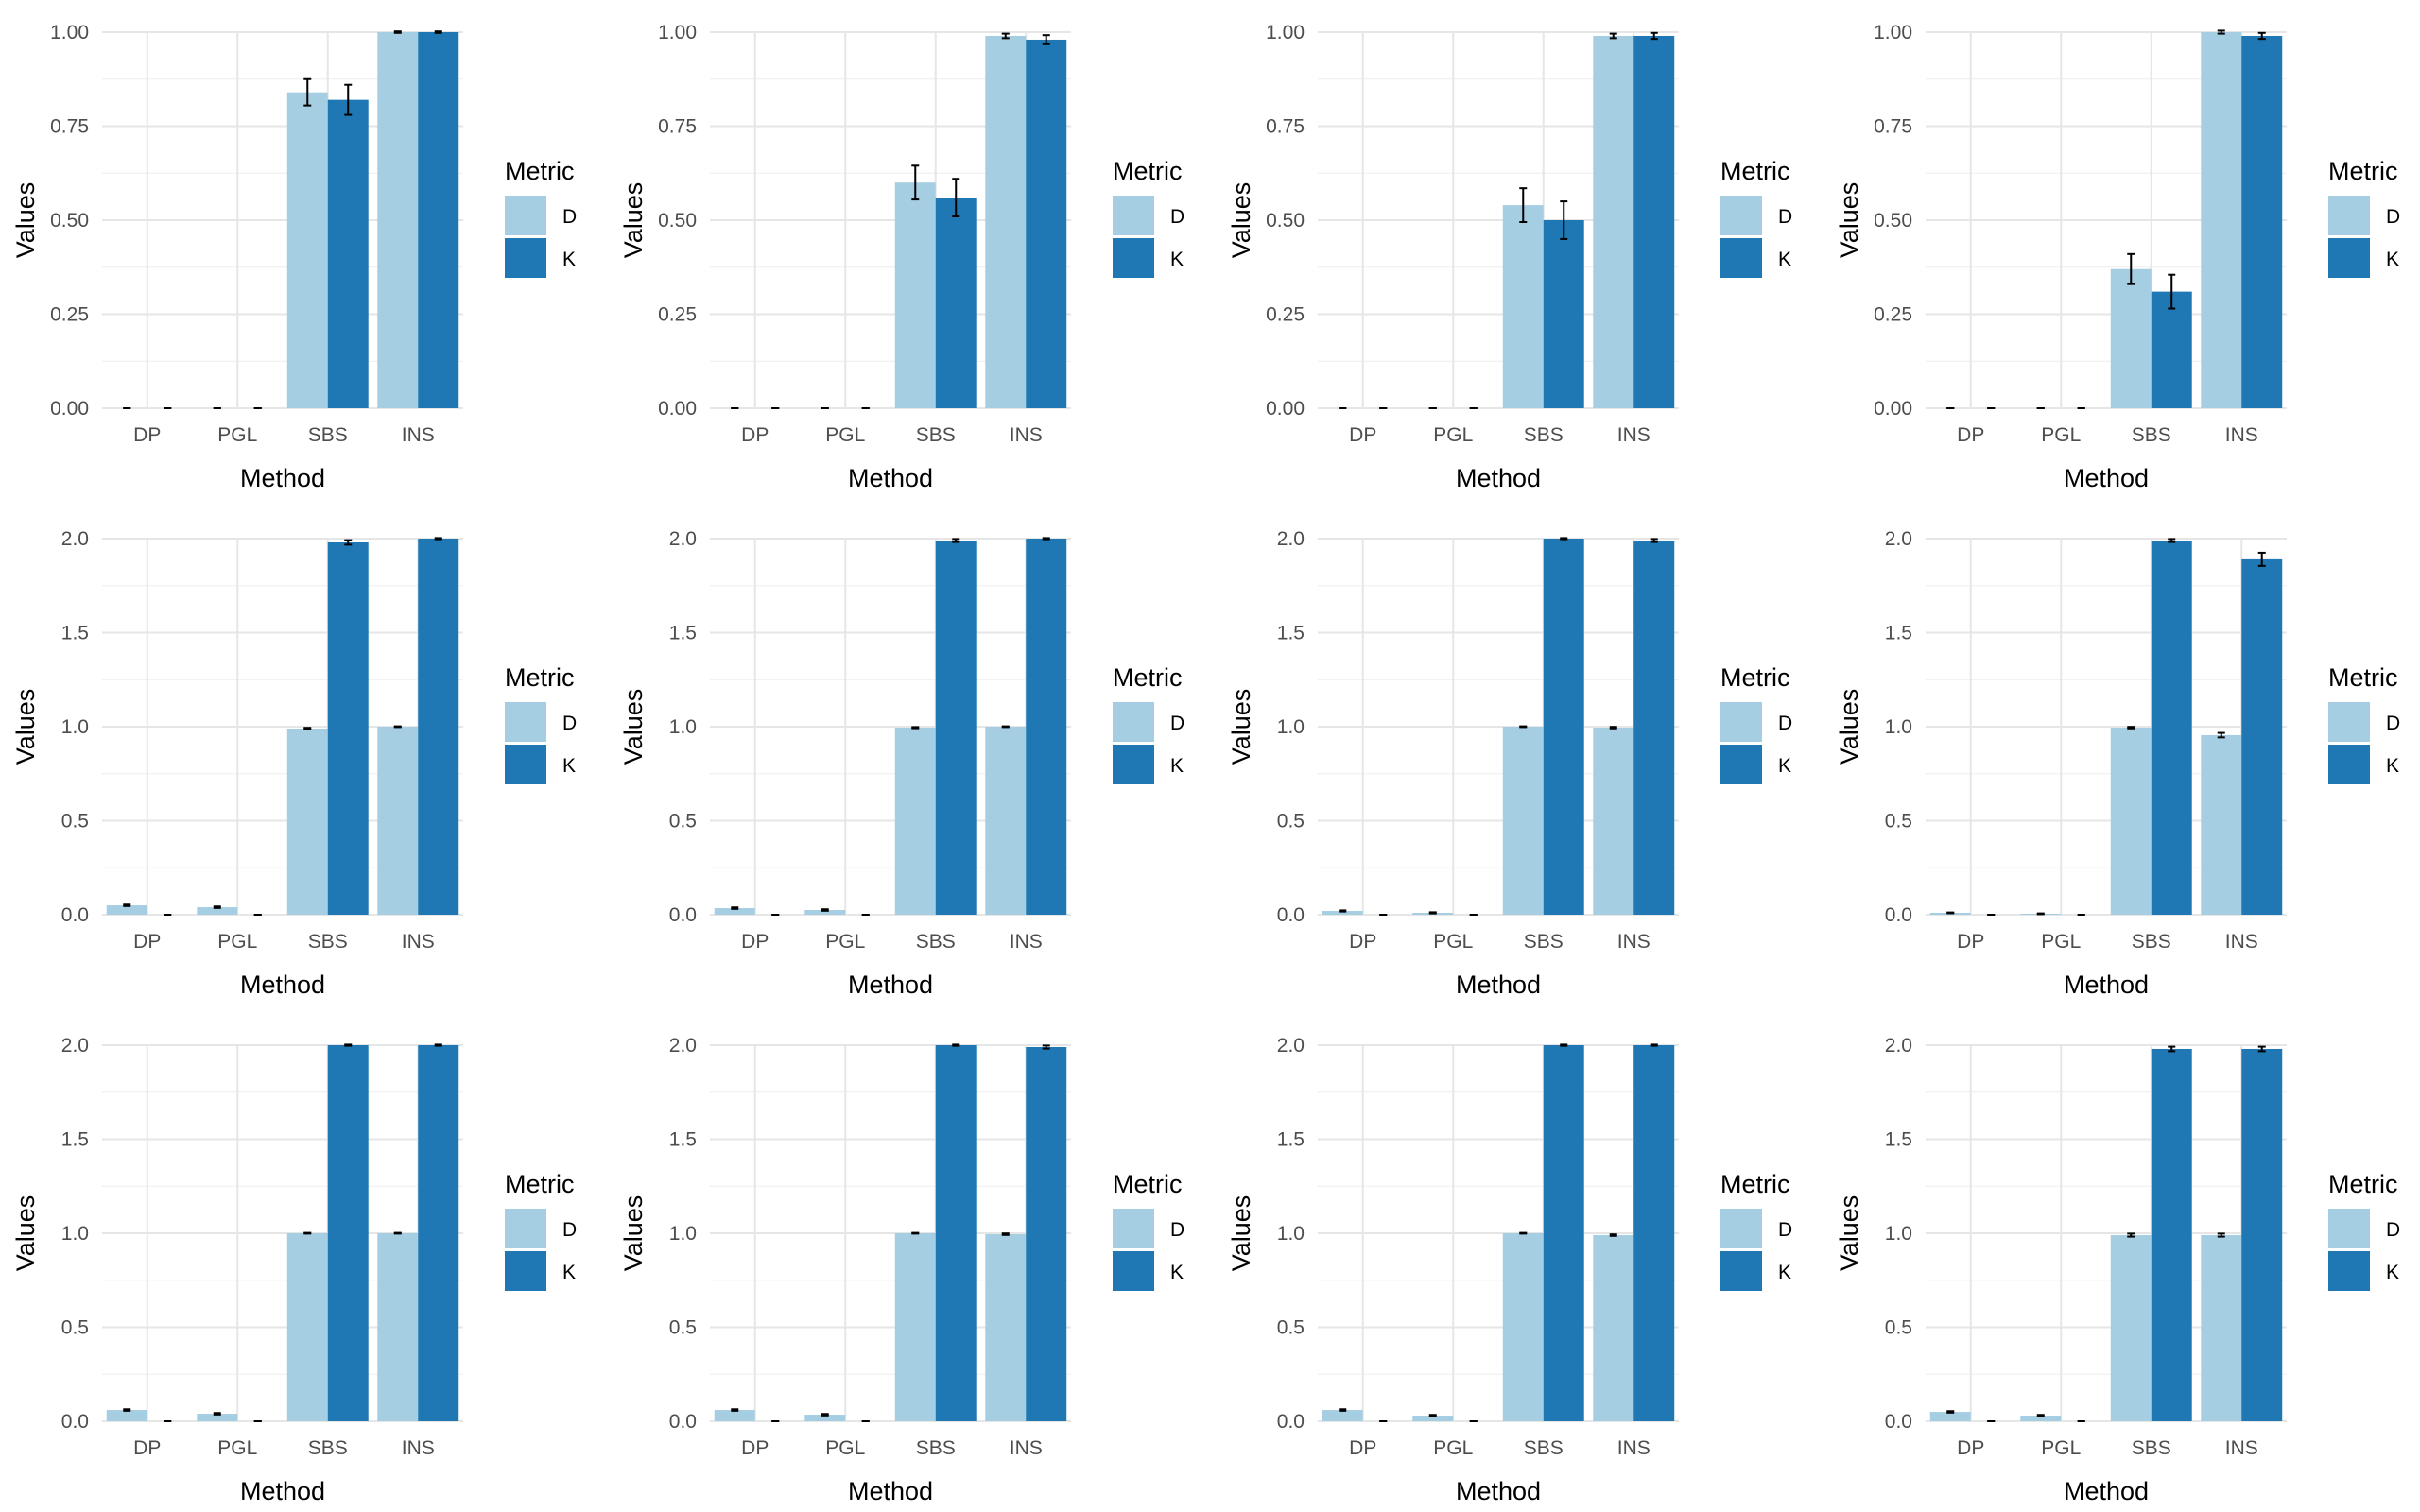  What do you see at coordinates (75, 539) in the screenshot?
I see `y-tick-label: 2.0` at bounding box center [75, 539].